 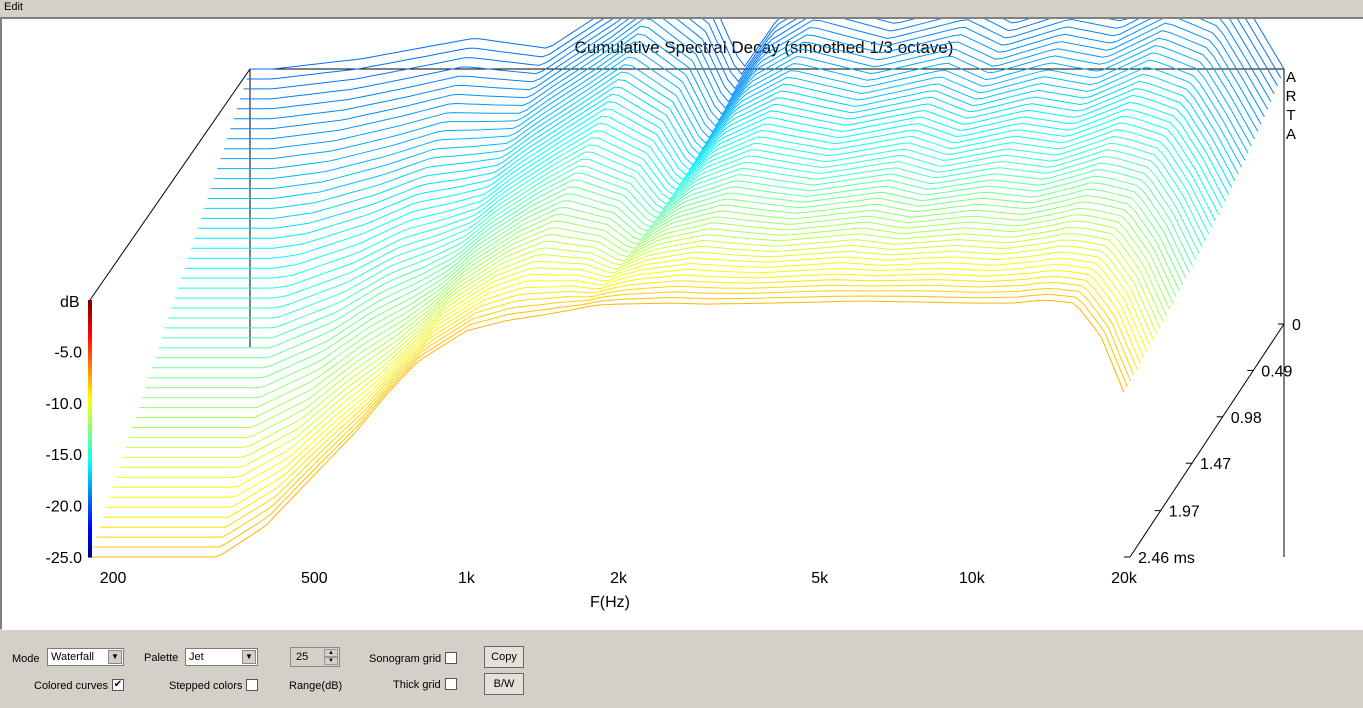 I want to click on z-tick-label: -20.0, so click(x=64, y=507).